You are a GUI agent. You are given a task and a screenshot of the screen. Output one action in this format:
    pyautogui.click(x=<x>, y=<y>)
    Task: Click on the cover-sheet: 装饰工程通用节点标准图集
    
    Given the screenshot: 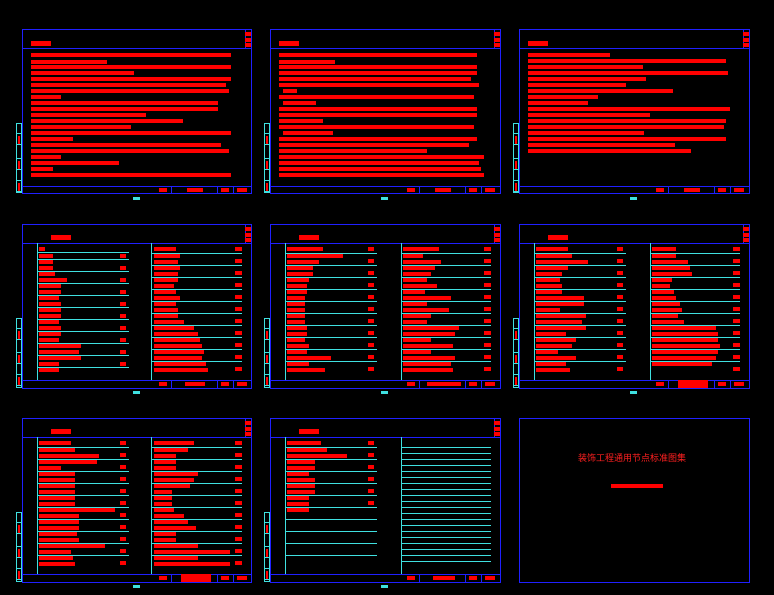 What is the action you would take?
    pyautogui.click(x=634, y=500)
    